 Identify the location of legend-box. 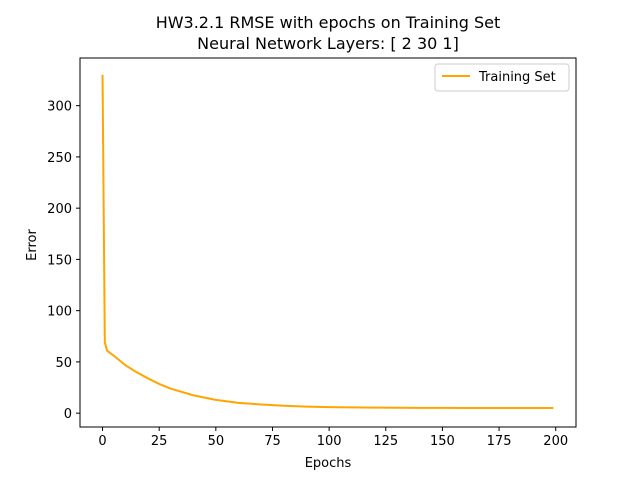
(502, 77).